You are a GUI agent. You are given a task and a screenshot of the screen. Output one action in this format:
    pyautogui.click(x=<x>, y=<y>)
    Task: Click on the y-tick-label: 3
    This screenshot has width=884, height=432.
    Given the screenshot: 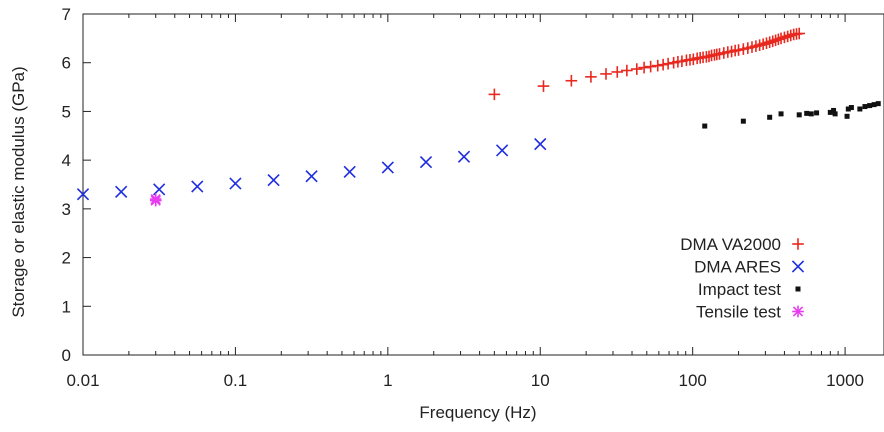 What is the action you would take?
    pyautogui.click(x=66, y=209)
    